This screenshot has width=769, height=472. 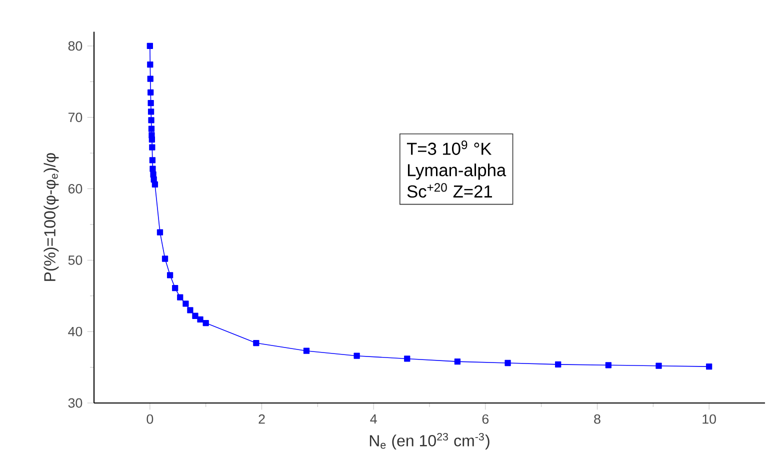 What do you see at coordinates (709, 419) in the screenshot?
I see `x-tick-label: 10` at bounding box center [709, 419].